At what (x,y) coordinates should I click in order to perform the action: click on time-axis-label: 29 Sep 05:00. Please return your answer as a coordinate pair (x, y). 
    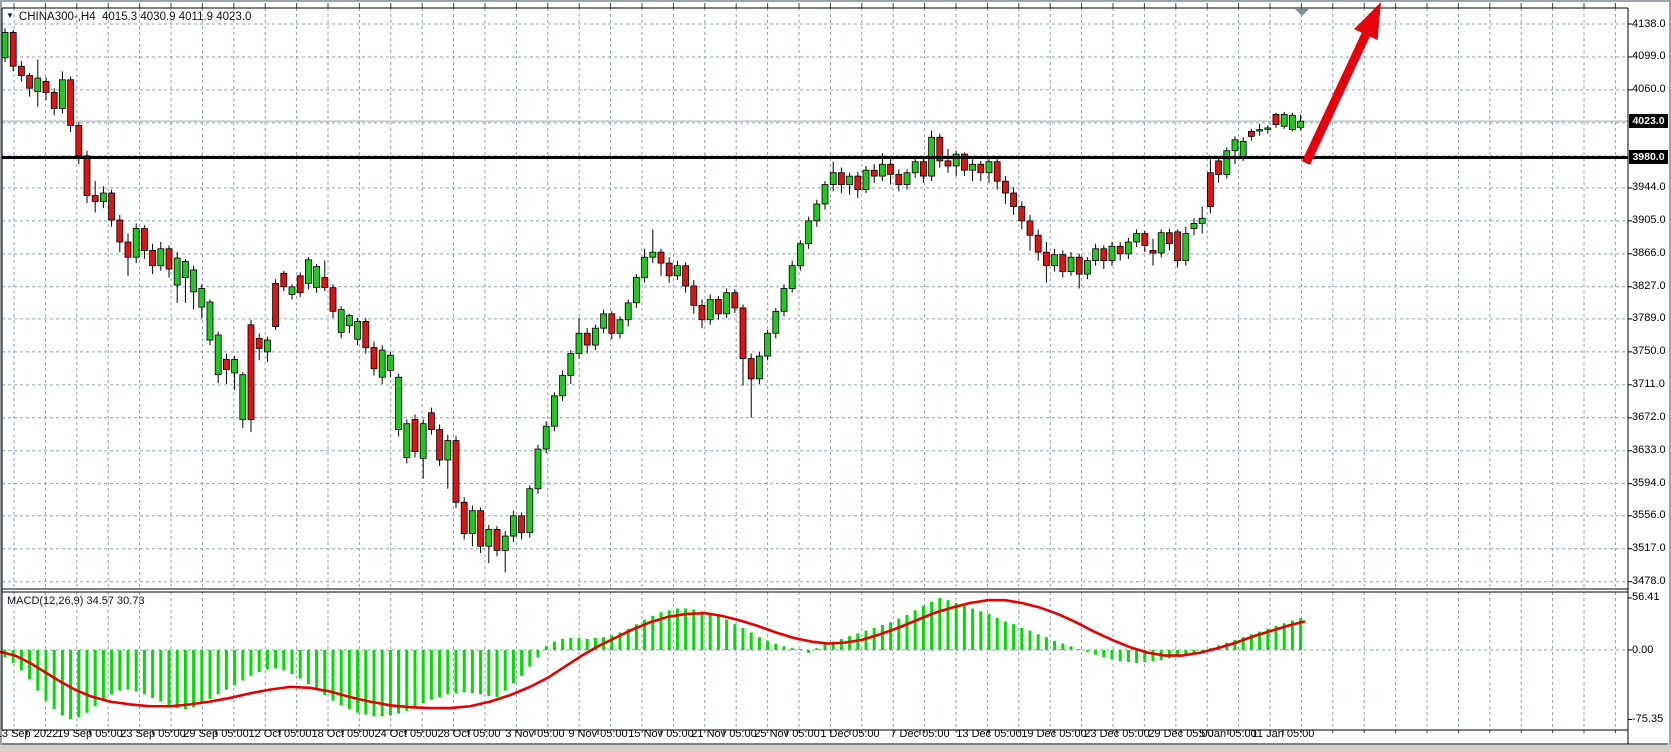
    Looking at the image, I should click on (216, 734).